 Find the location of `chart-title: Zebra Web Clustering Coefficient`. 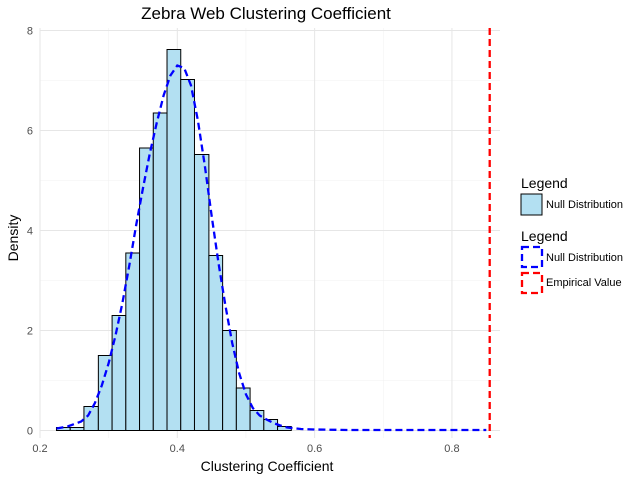

chart-title: Zebra Web Clustering Coefficient is located at coordinates (266, 13).